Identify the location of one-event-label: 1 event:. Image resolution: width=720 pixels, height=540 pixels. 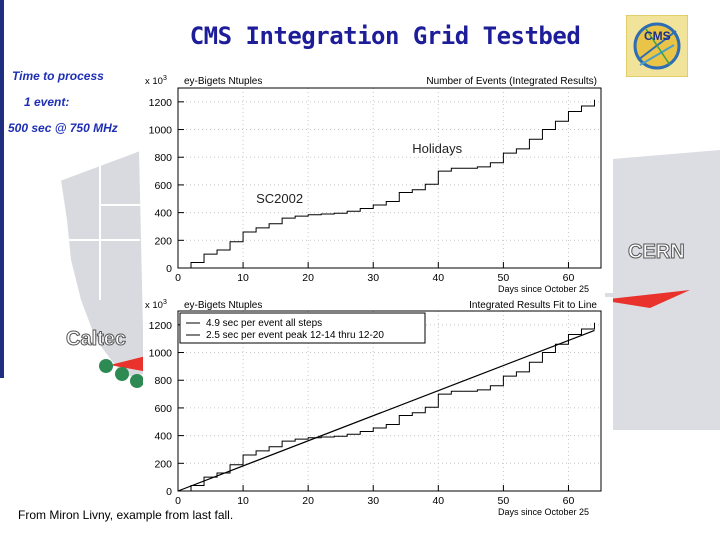
(47, 102).